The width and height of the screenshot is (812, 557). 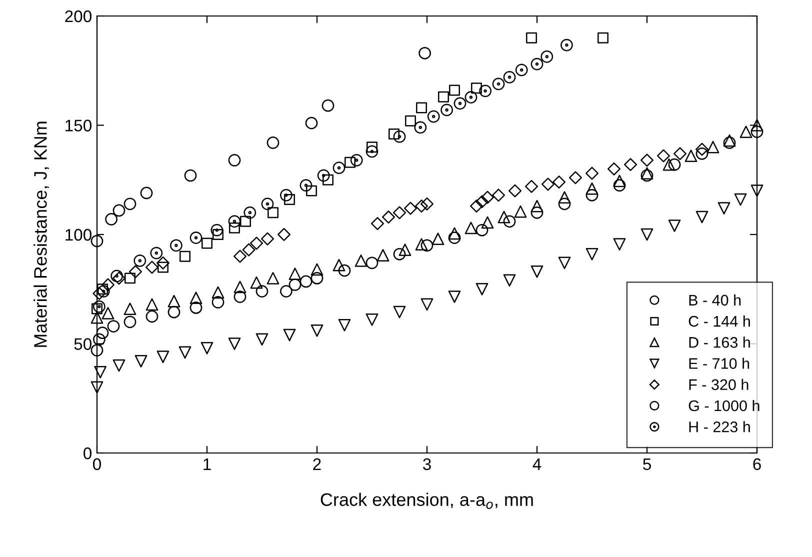 I want to click on x-tick-label: 0, so click(x=97, y=464).